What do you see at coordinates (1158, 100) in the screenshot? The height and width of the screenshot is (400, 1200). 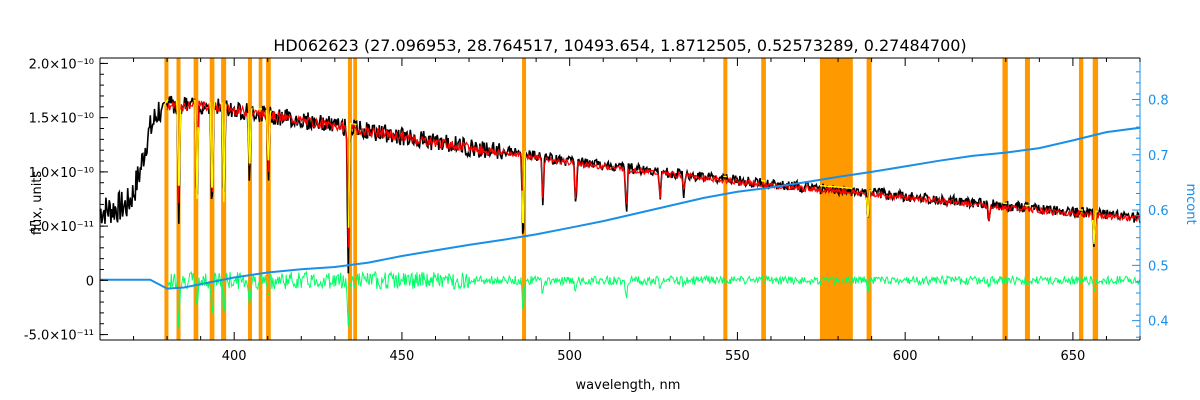 I see `y2-tick-label-0: 0.8` at bounding box center [1158, 100].